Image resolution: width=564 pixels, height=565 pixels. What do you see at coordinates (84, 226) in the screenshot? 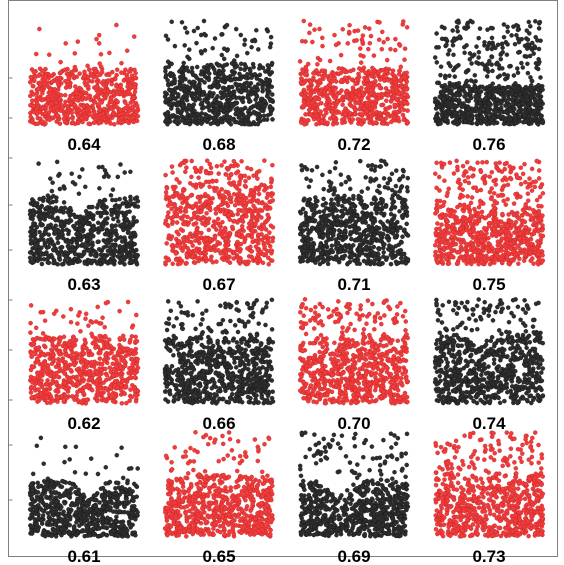
I see `scatter-panel: 0.63` at bounding box center [84, 226].